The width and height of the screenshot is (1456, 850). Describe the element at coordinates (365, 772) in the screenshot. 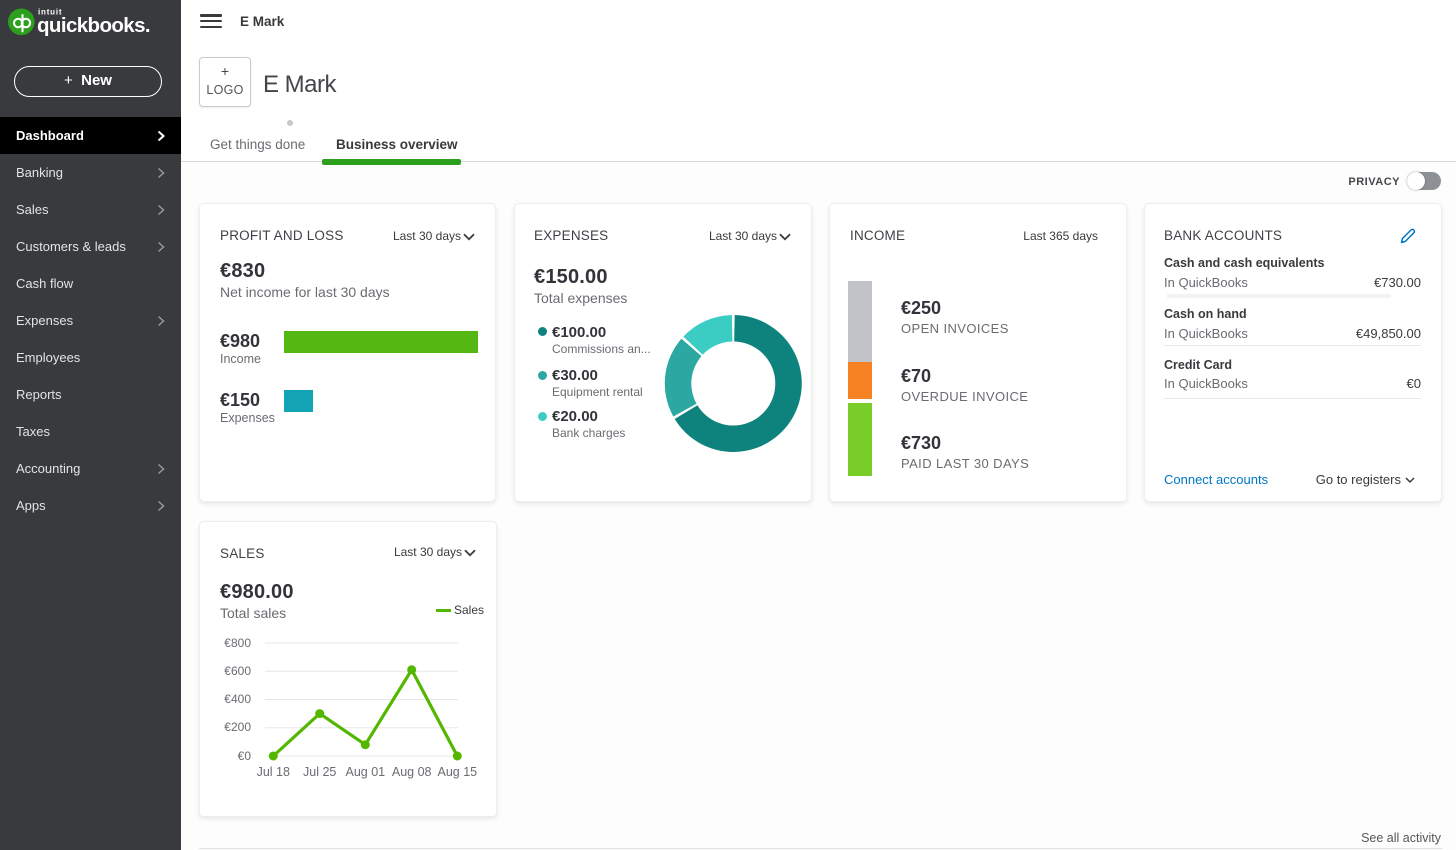

I see `svg-text: Aug 01` at that location.